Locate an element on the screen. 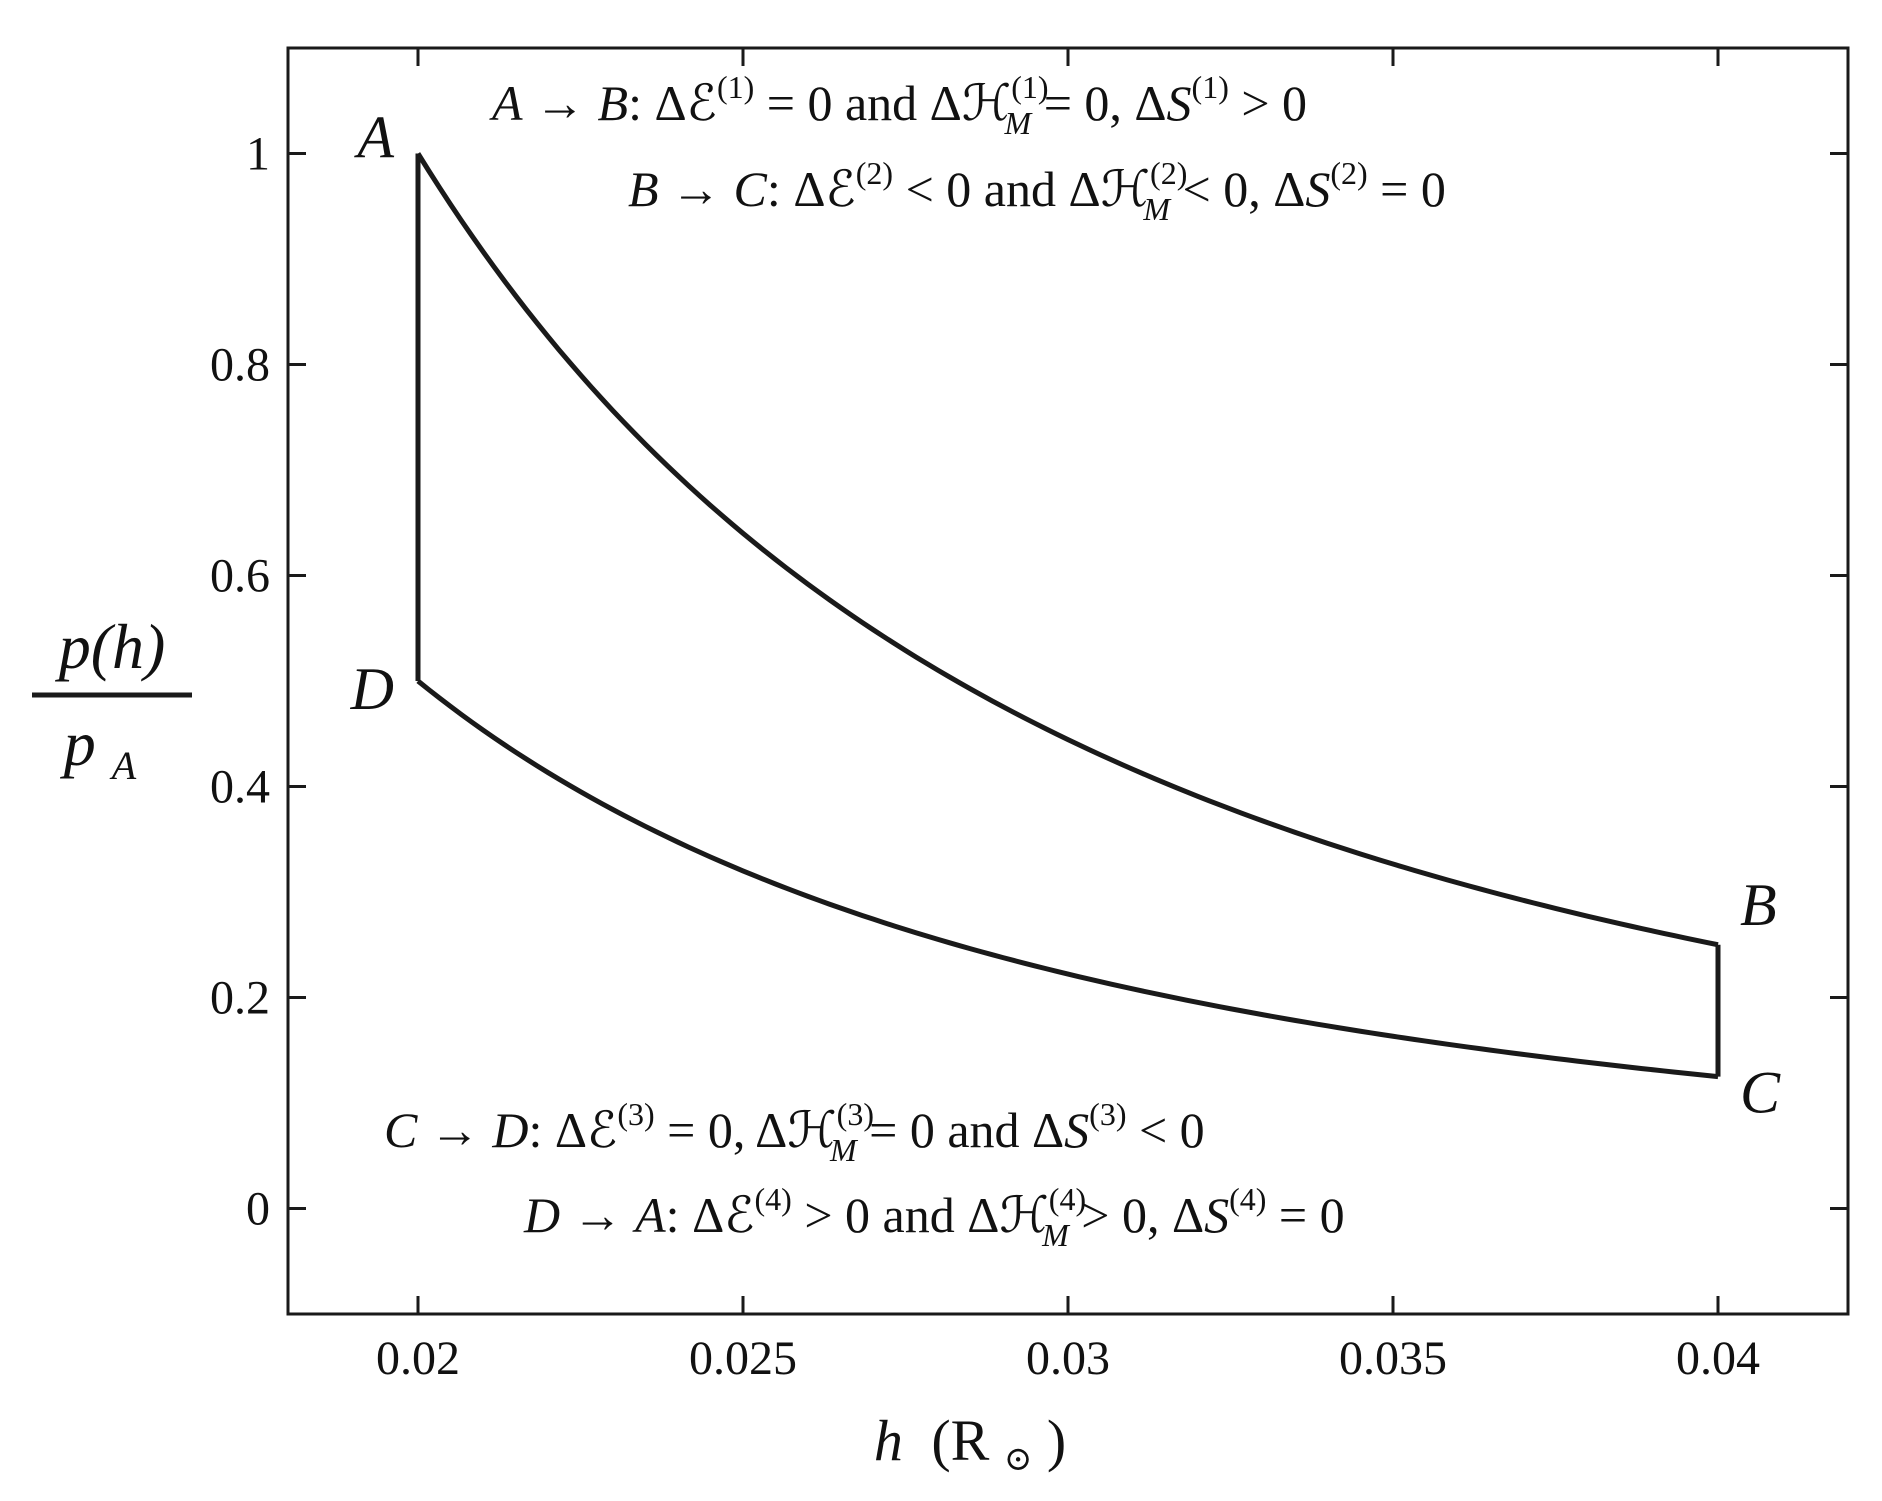  annotation-part: > 0 and is located at coordinates (879, 1215).